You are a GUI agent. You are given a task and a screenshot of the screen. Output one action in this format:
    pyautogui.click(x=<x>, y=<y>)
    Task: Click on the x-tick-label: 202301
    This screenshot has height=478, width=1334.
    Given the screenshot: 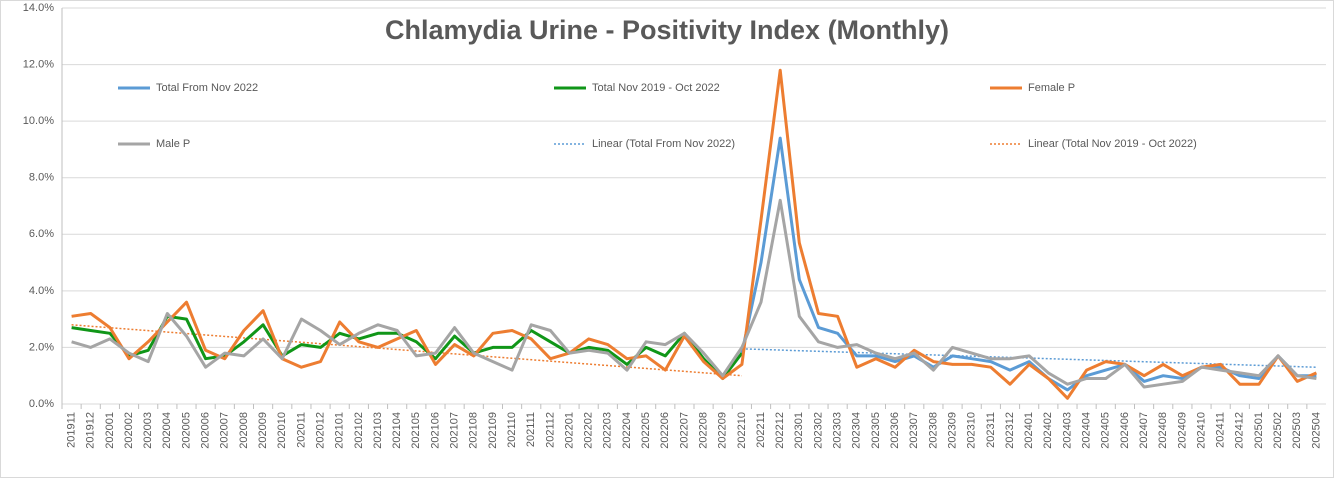 What is the action you would take?
    pyautogui.click(x=799, y=430)
    